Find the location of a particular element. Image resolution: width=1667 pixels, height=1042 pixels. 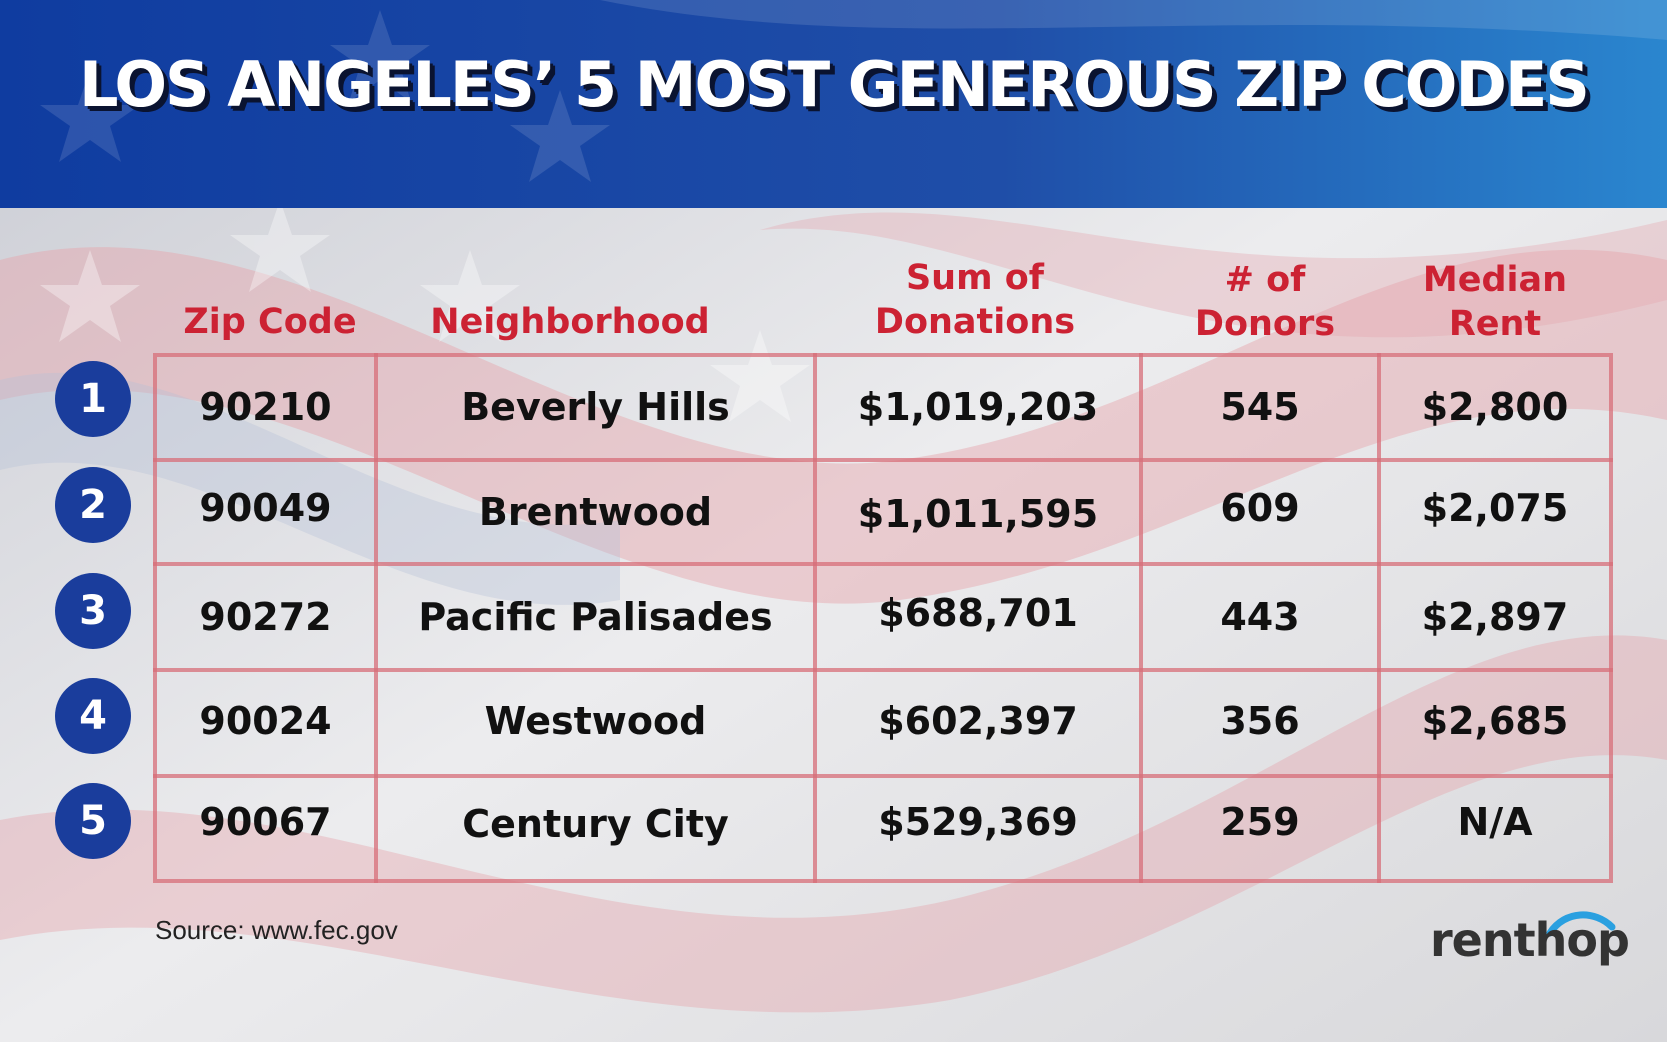

source-note: Source: www.fec.gov is located at coordinates (276, 930).